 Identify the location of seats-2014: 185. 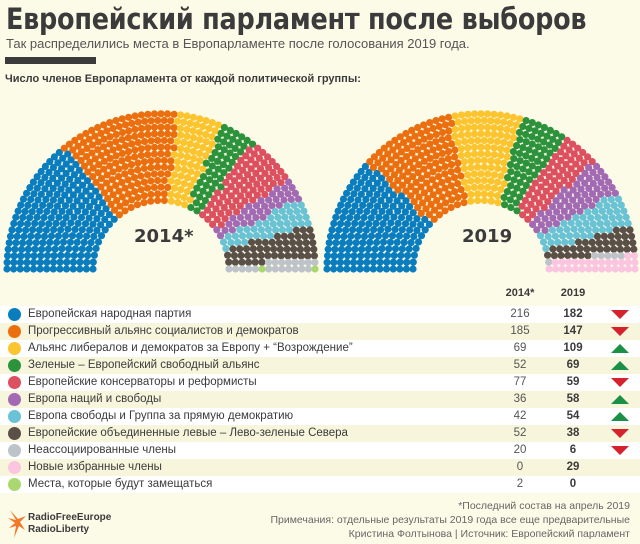
(520, 331).